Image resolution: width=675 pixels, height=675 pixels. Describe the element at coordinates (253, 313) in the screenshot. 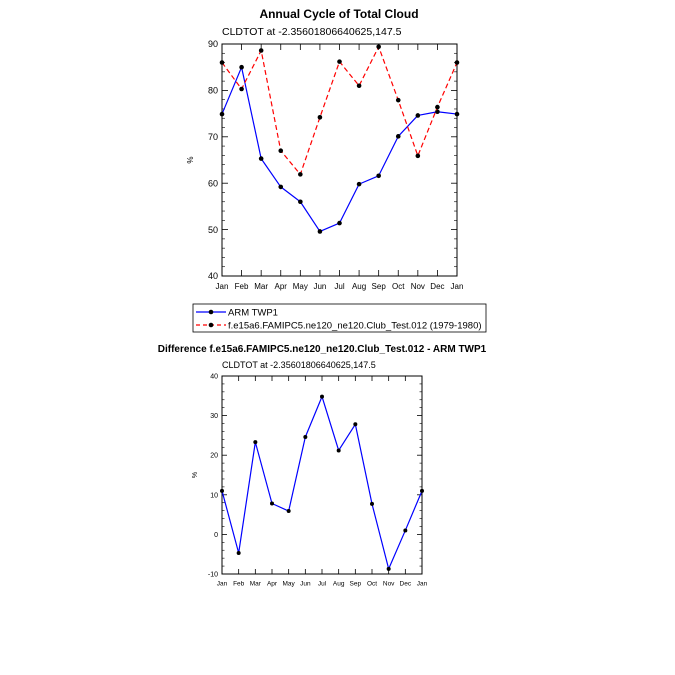

I see `legend-label-arm: ARM TWP1` at that location.